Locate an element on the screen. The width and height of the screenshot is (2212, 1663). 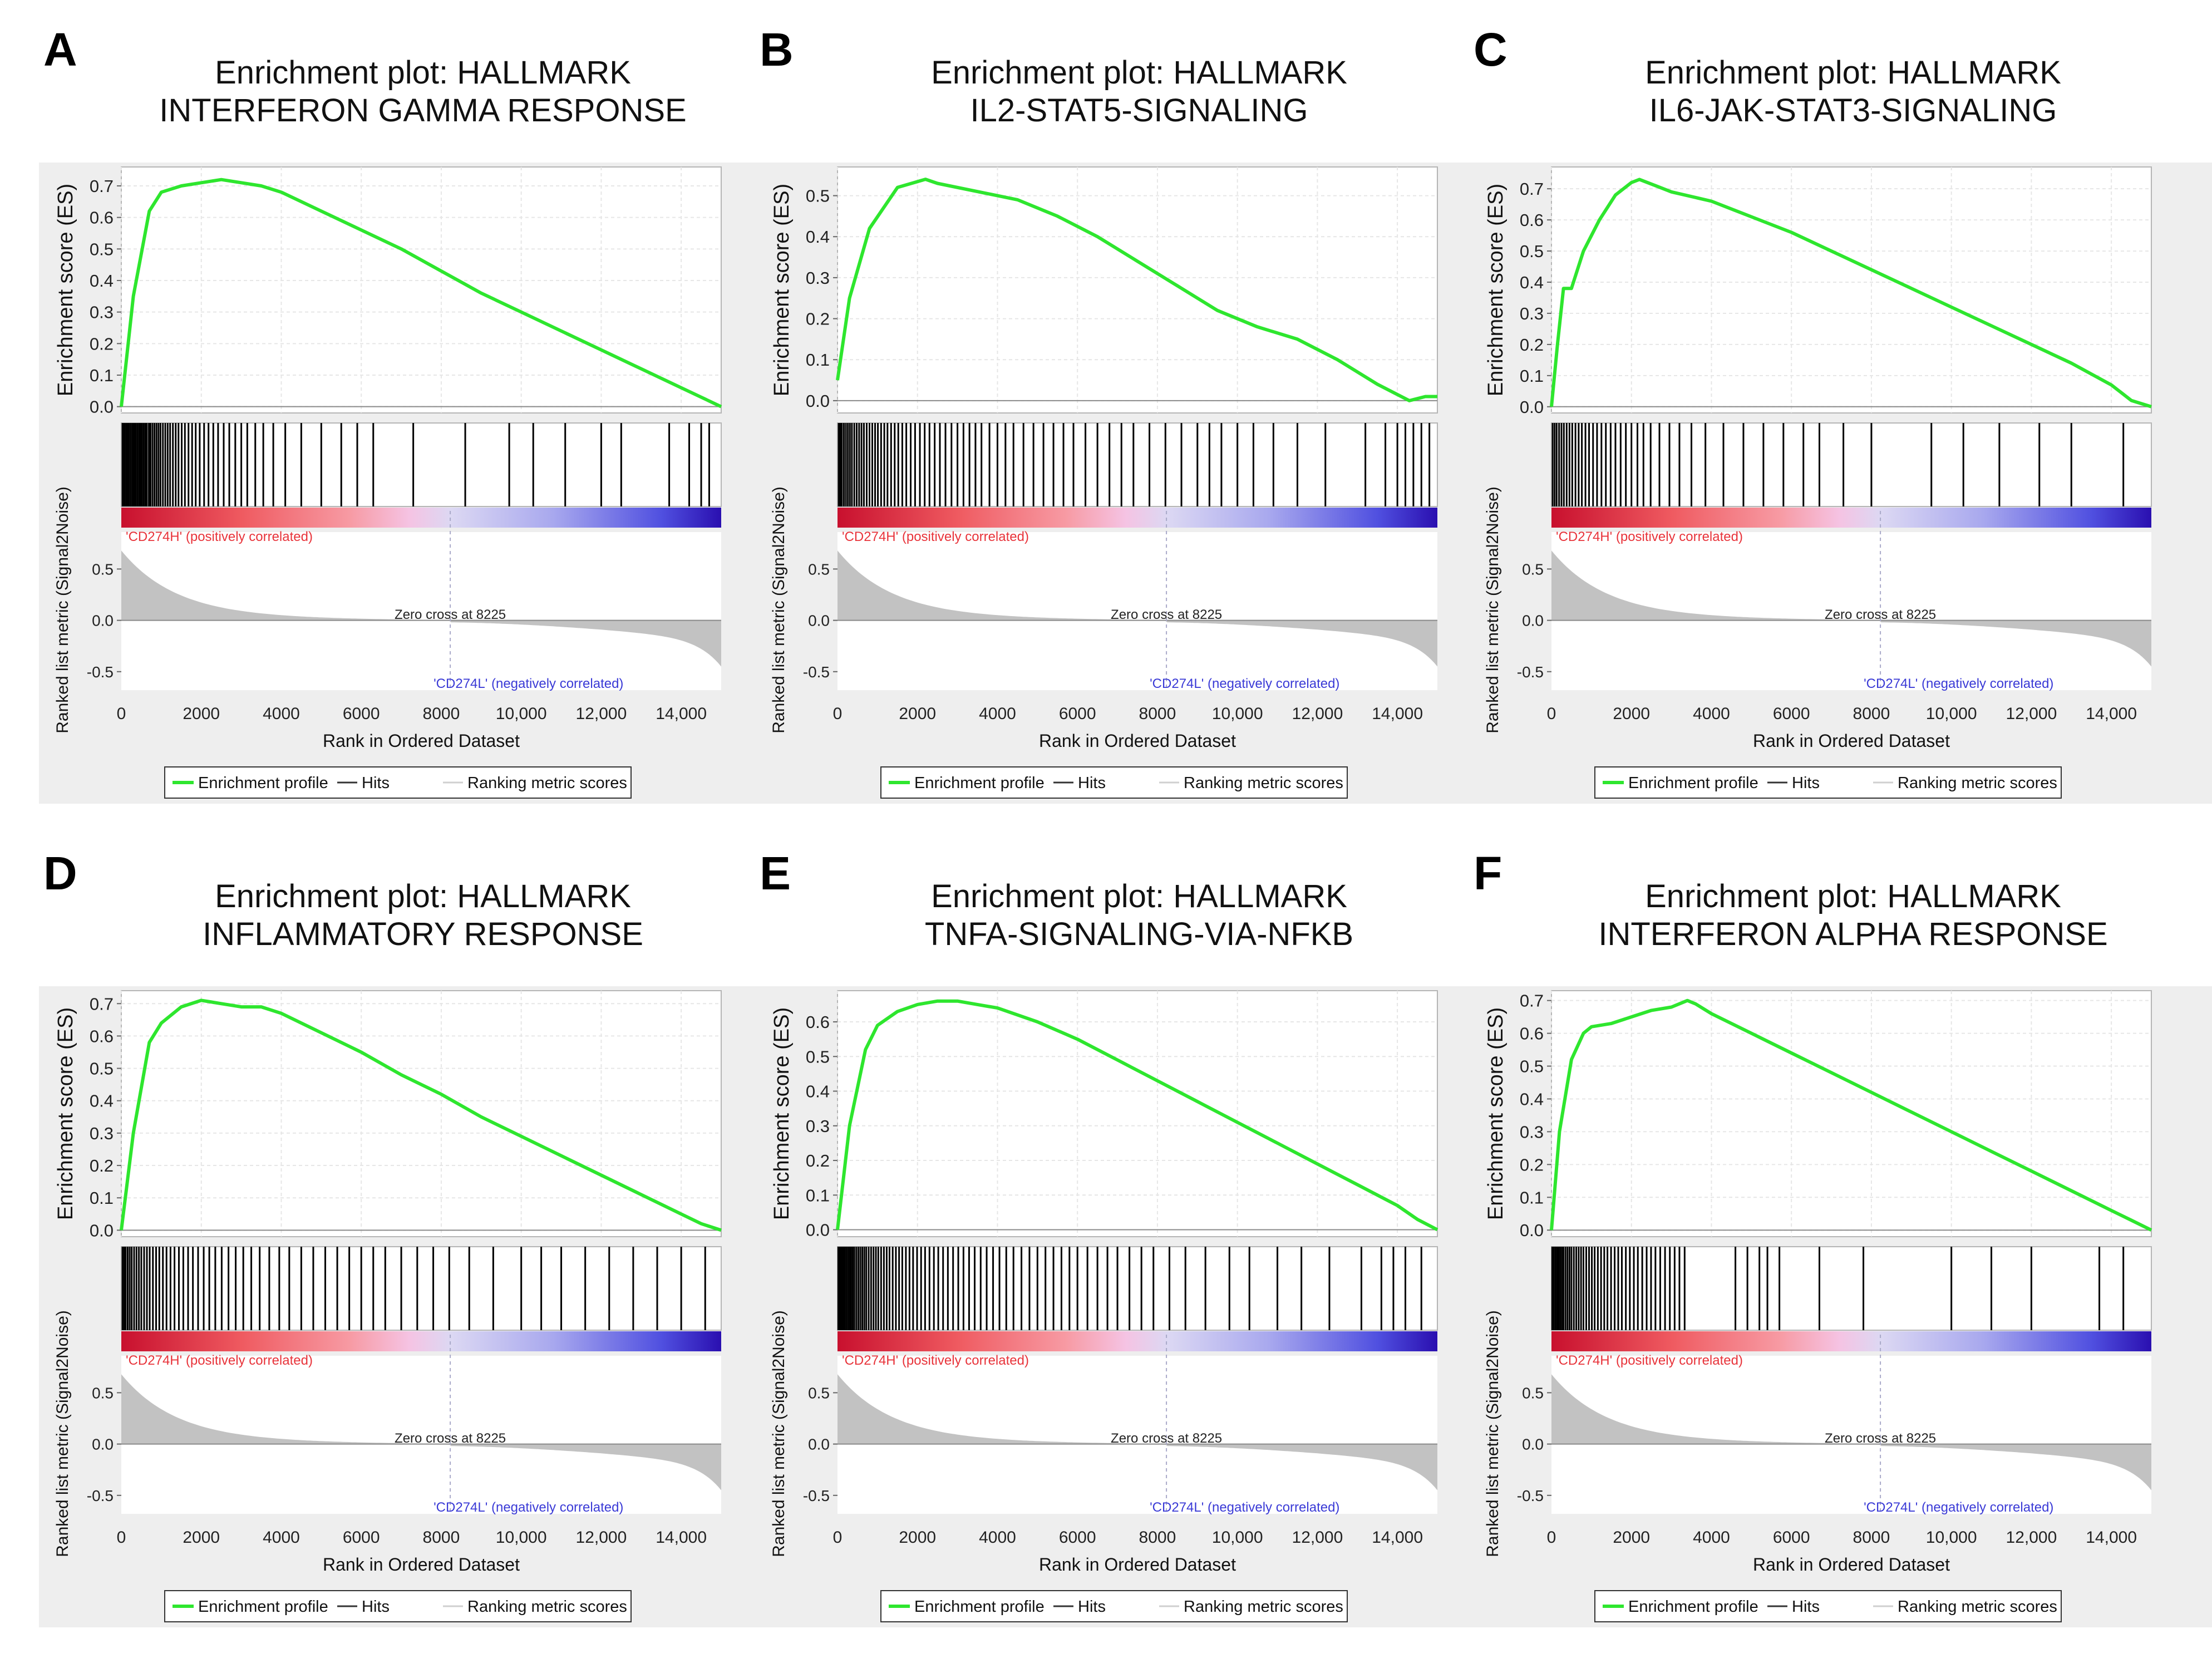
panel-letter: E is located at coordinates (775, 873).